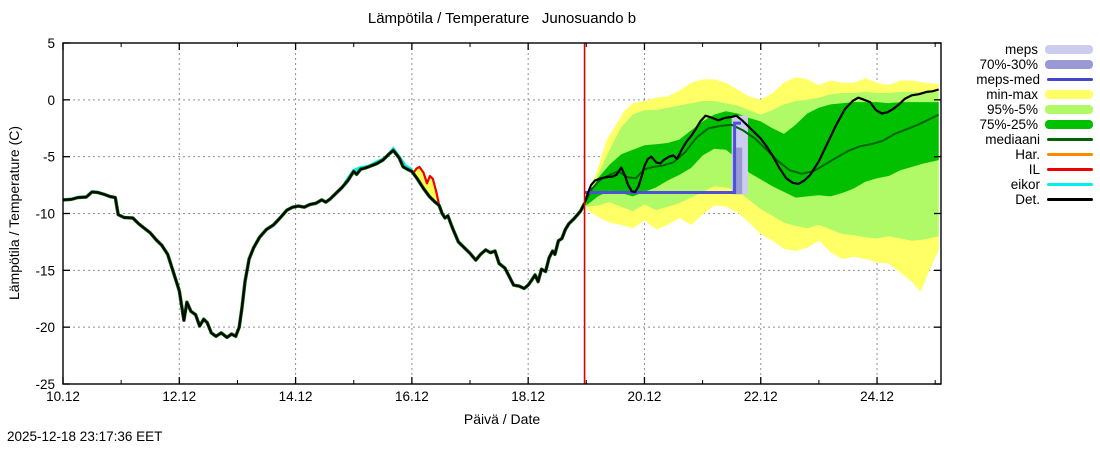  What do you see at coordinates (1069, 49) in the screenshot?
I see `legend-swatch-meps` at bounding box center [1069, 49].